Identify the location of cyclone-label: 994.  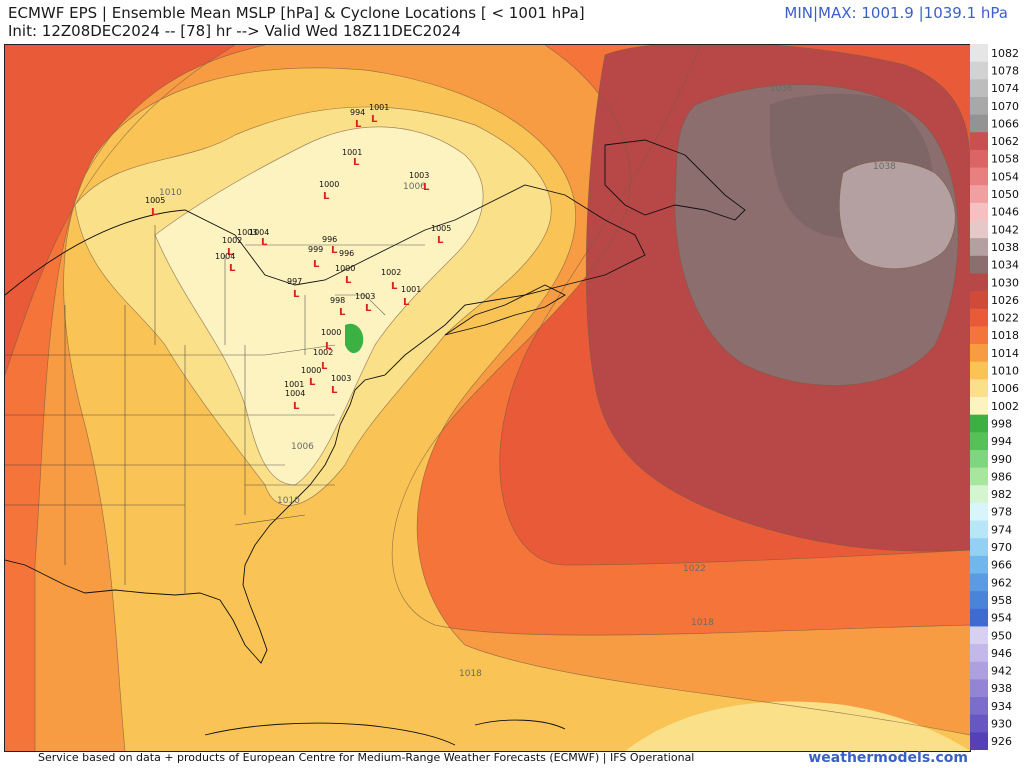
(357, 112).